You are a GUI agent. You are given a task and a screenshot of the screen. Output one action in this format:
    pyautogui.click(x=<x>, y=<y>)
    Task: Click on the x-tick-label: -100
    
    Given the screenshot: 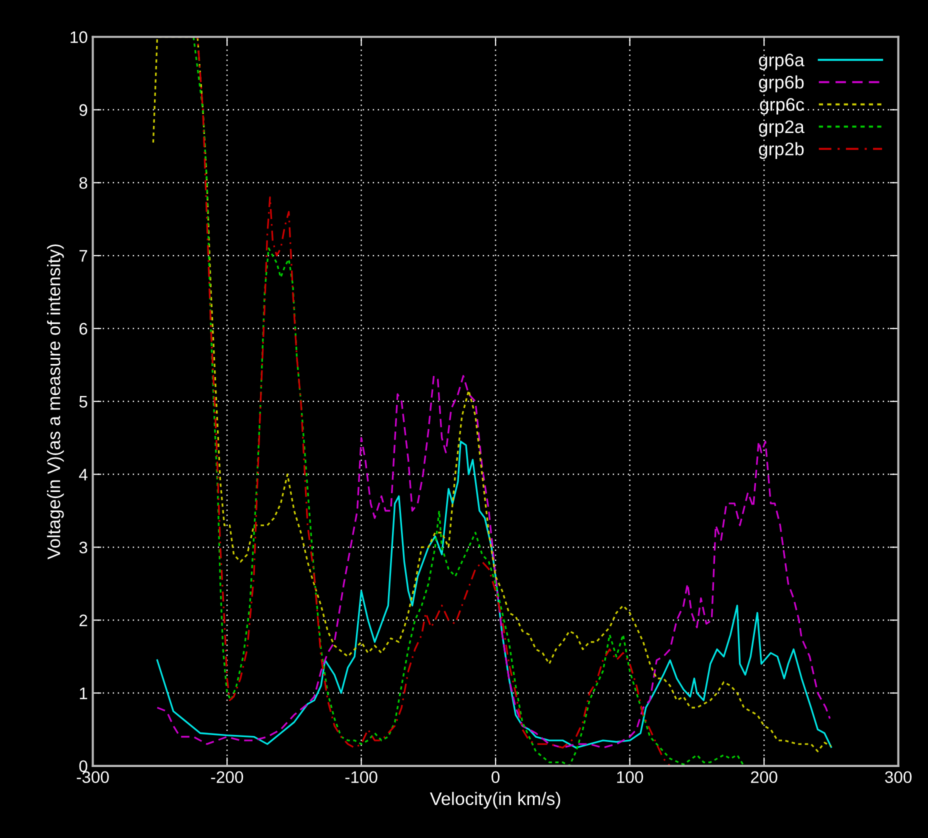 What is the action you would take?
    pyautogui.click(x=361, y=777)
    